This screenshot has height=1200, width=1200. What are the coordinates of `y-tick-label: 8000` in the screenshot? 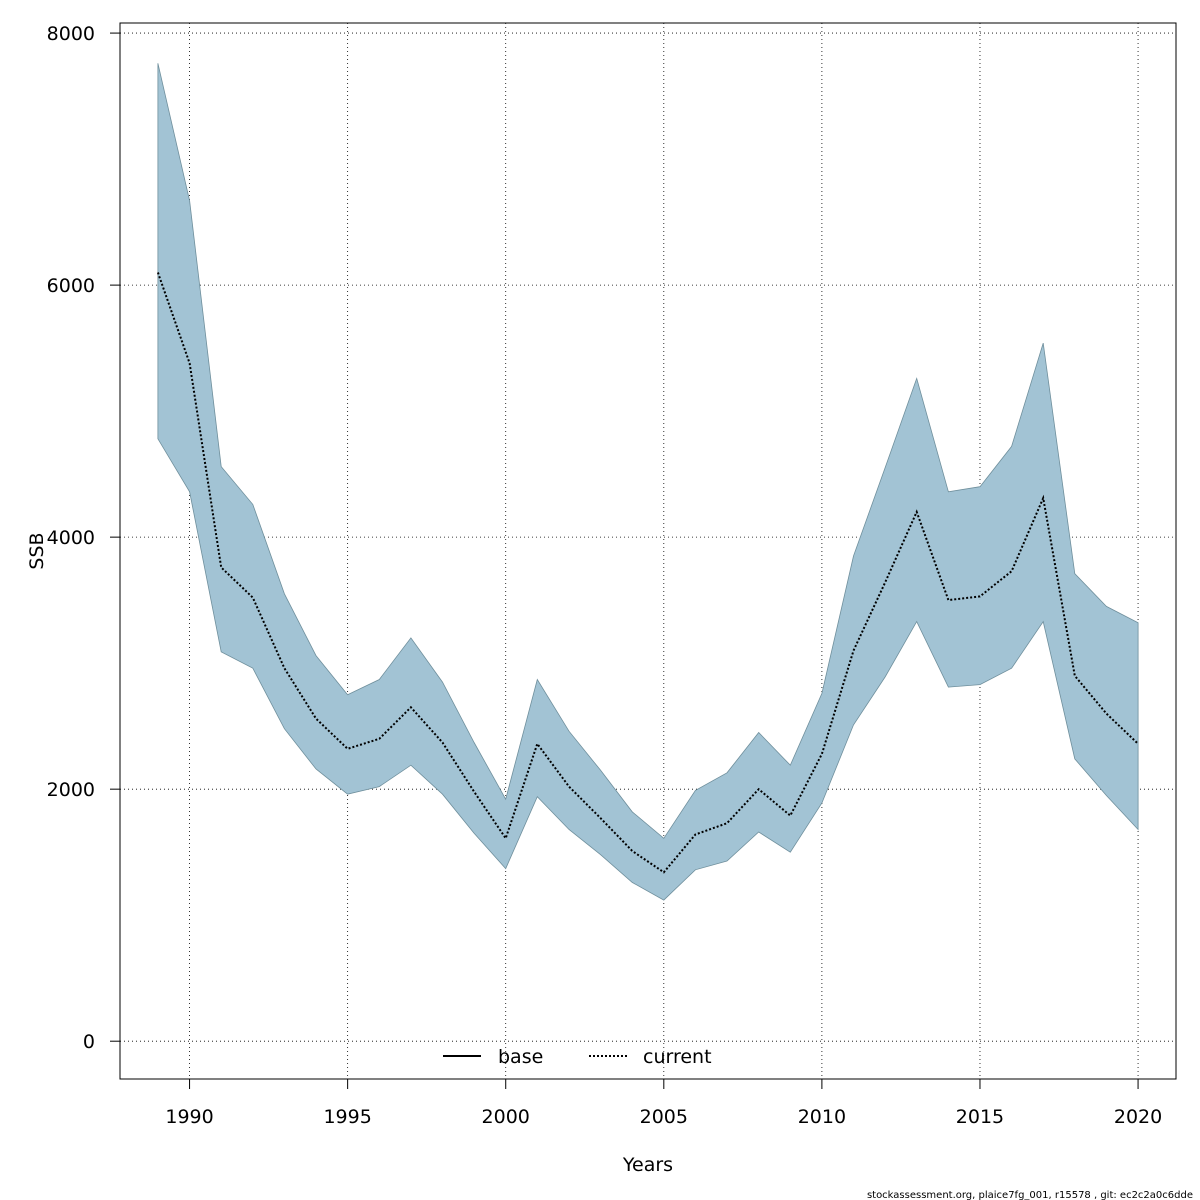 It's located at (71, 34).